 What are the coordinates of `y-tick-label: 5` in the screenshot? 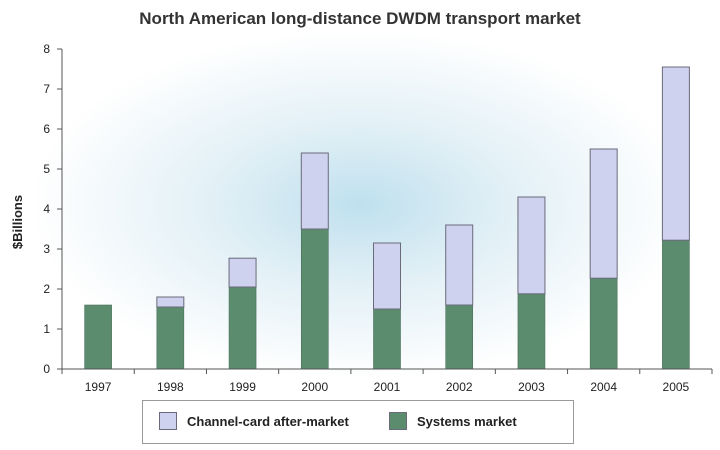 It's located at (46, 169).